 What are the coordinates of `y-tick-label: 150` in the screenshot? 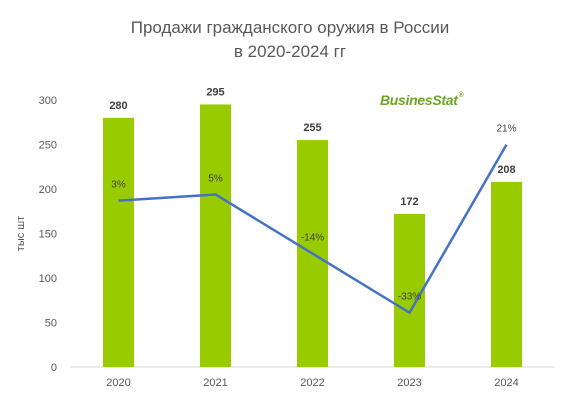 It's located at (48, 235).